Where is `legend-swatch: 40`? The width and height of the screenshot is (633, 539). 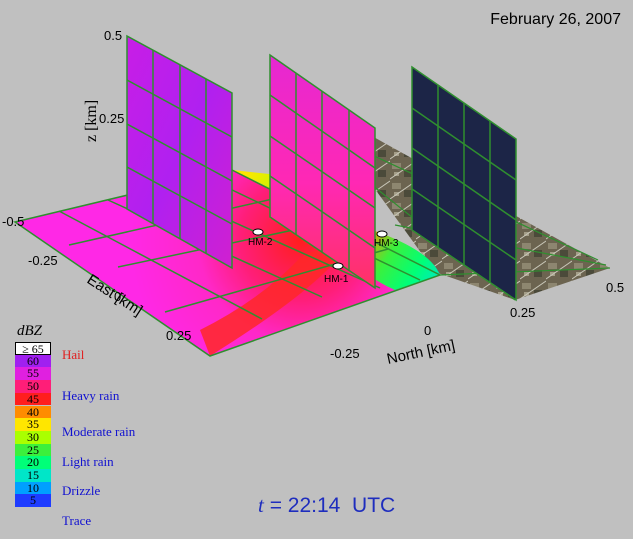 legend-swatch: 40 is located at coordinates (33, 412).